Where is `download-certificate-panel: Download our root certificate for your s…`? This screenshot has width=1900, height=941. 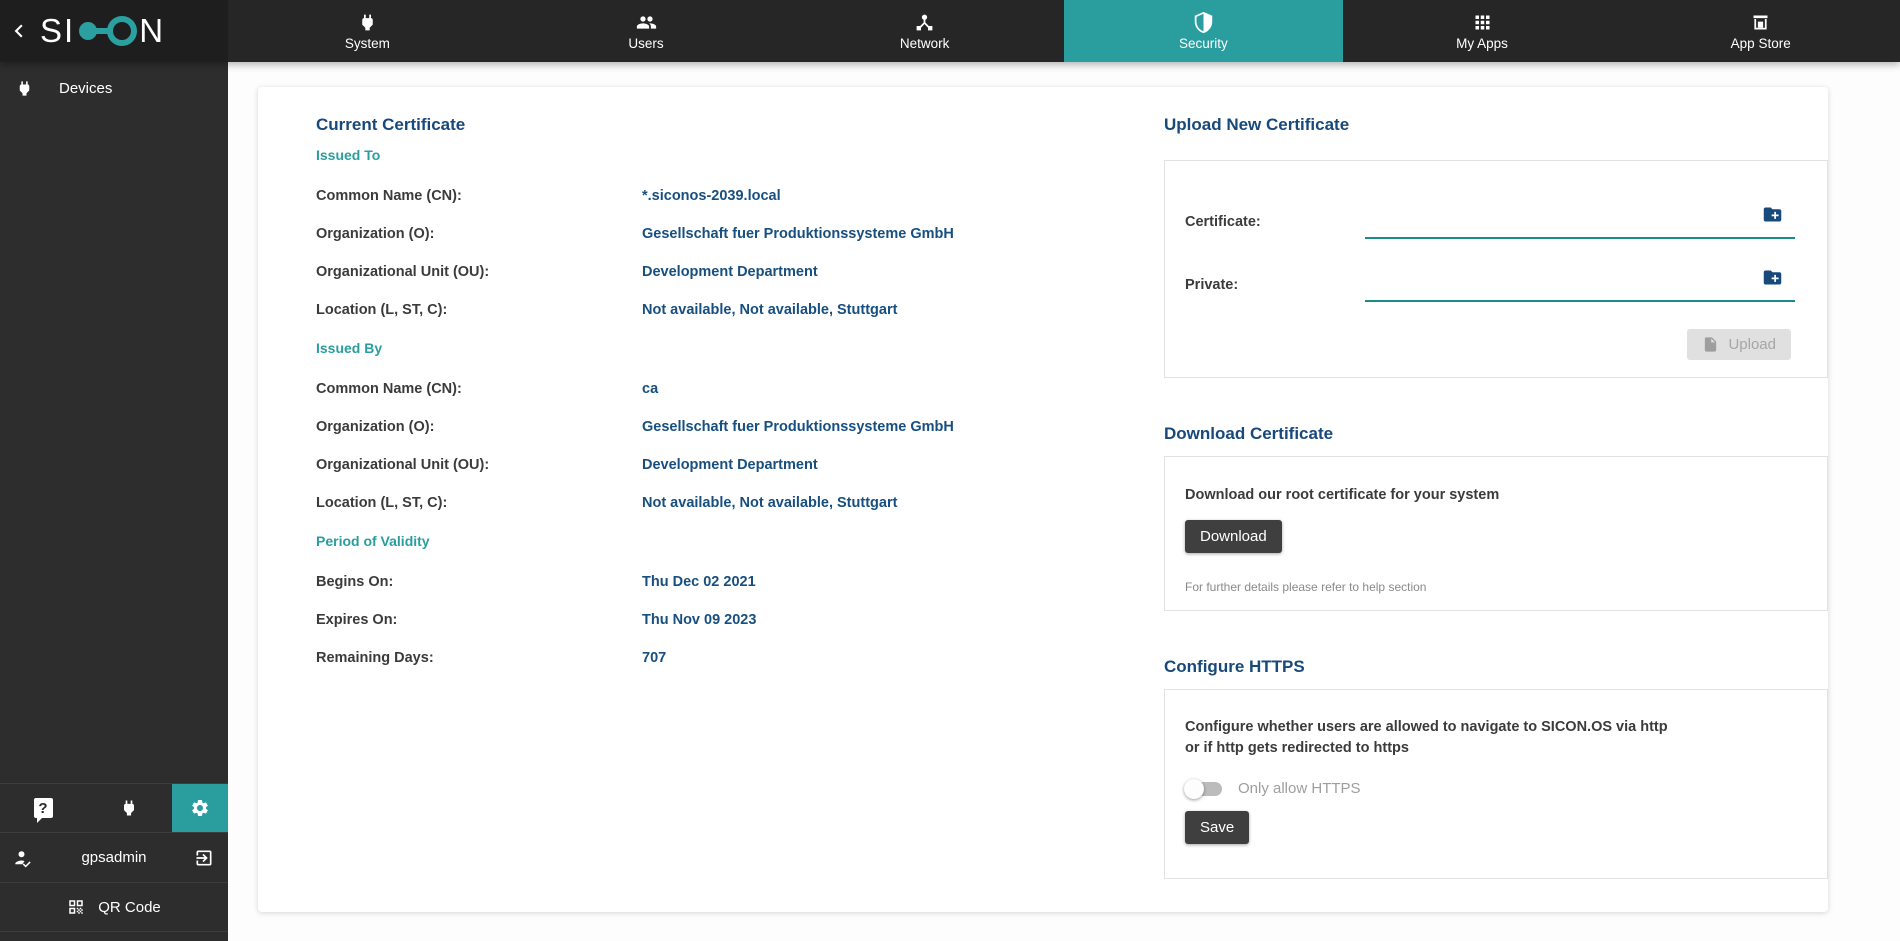 download-certificate-panel: Download our root certificate for your s… is located at coordinates (1496, 533).